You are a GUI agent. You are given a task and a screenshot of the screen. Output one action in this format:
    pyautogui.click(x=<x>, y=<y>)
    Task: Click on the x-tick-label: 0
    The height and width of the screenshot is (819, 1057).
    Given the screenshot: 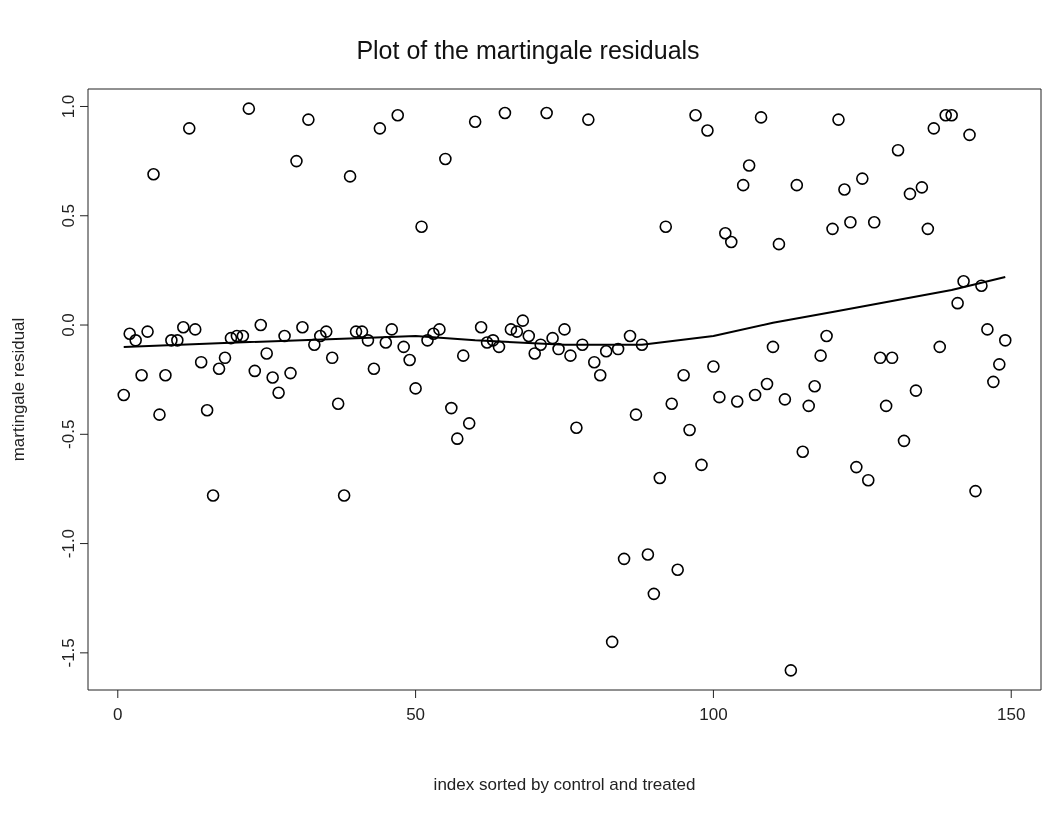 What is the action you would take?
    pyautogui.click(x=118, y=715)
    